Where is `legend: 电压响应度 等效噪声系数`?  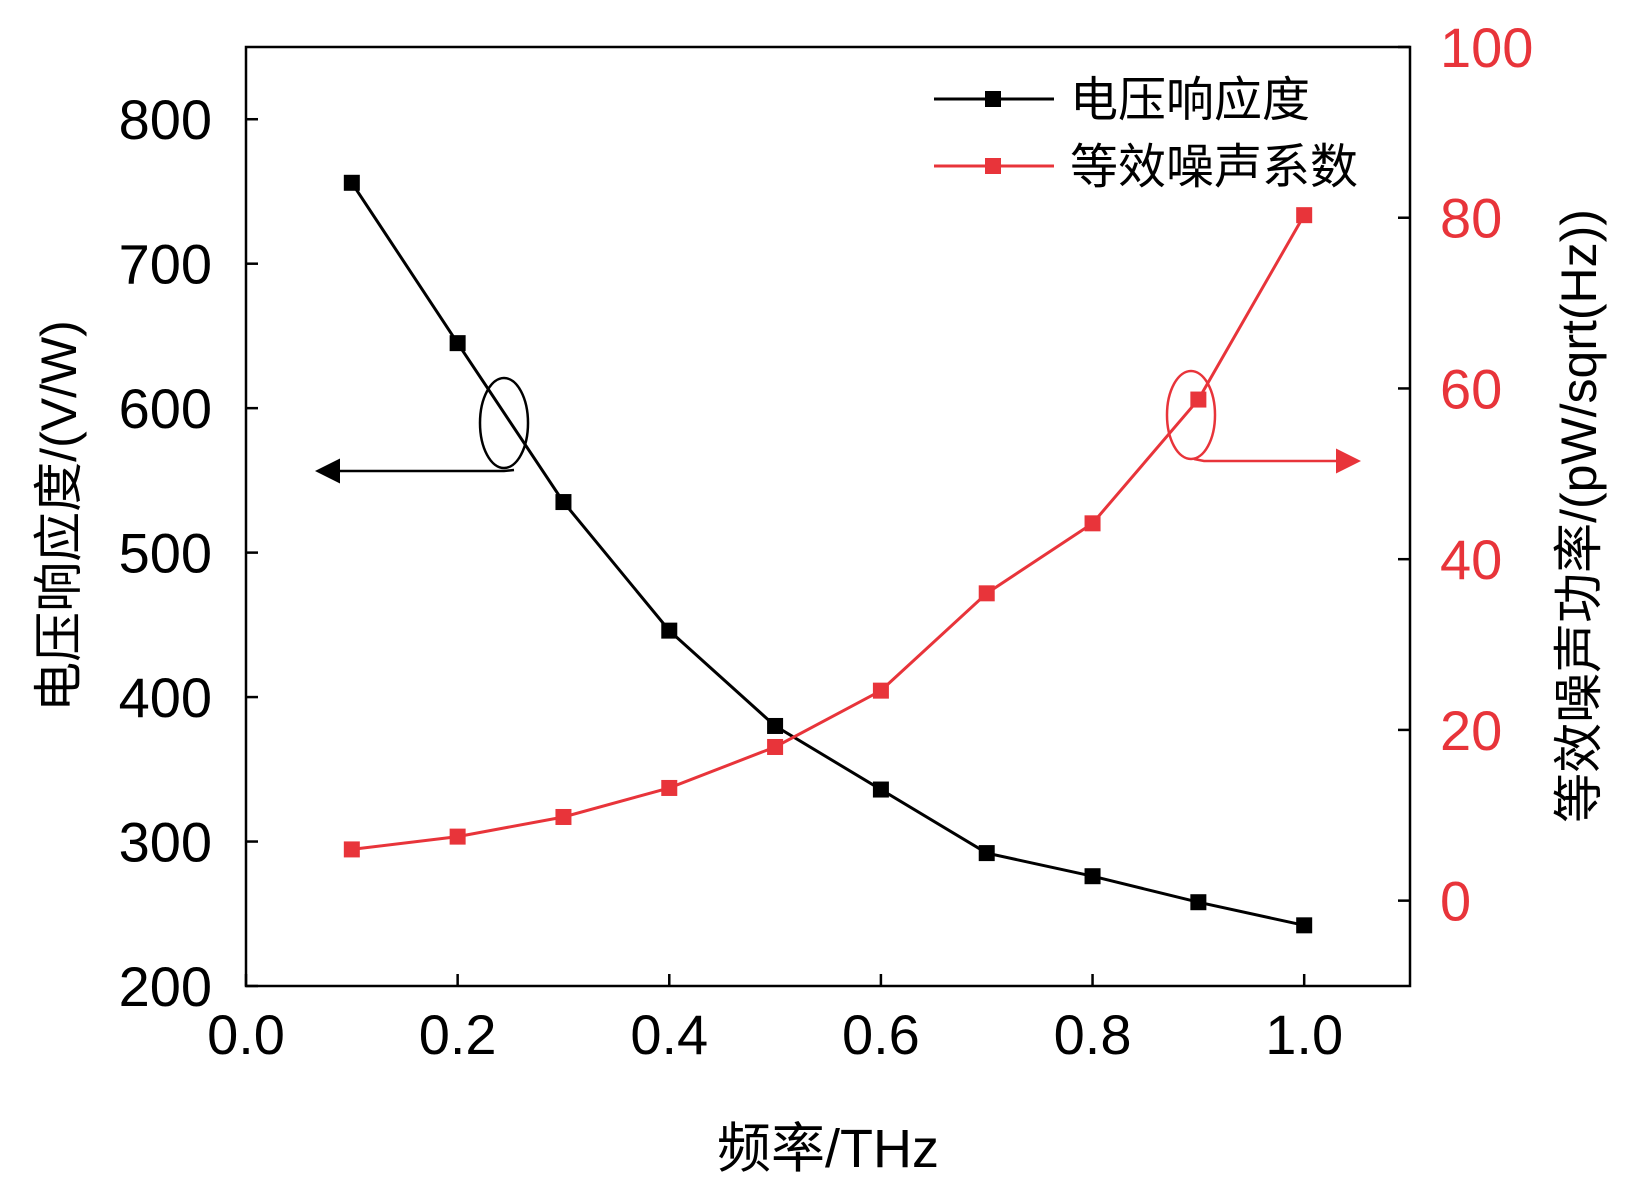 legend: 电压响应度 等效噪声系数 is located at coordinates (1146, 134).